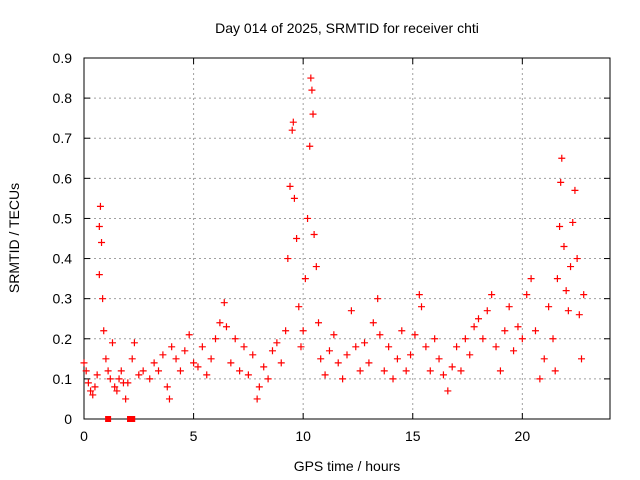 This screenshot has height=480, width=640. Describe the element at coordinates (63, 339) in the screenshot. I see `y-tick-label: 0.2` at that location.